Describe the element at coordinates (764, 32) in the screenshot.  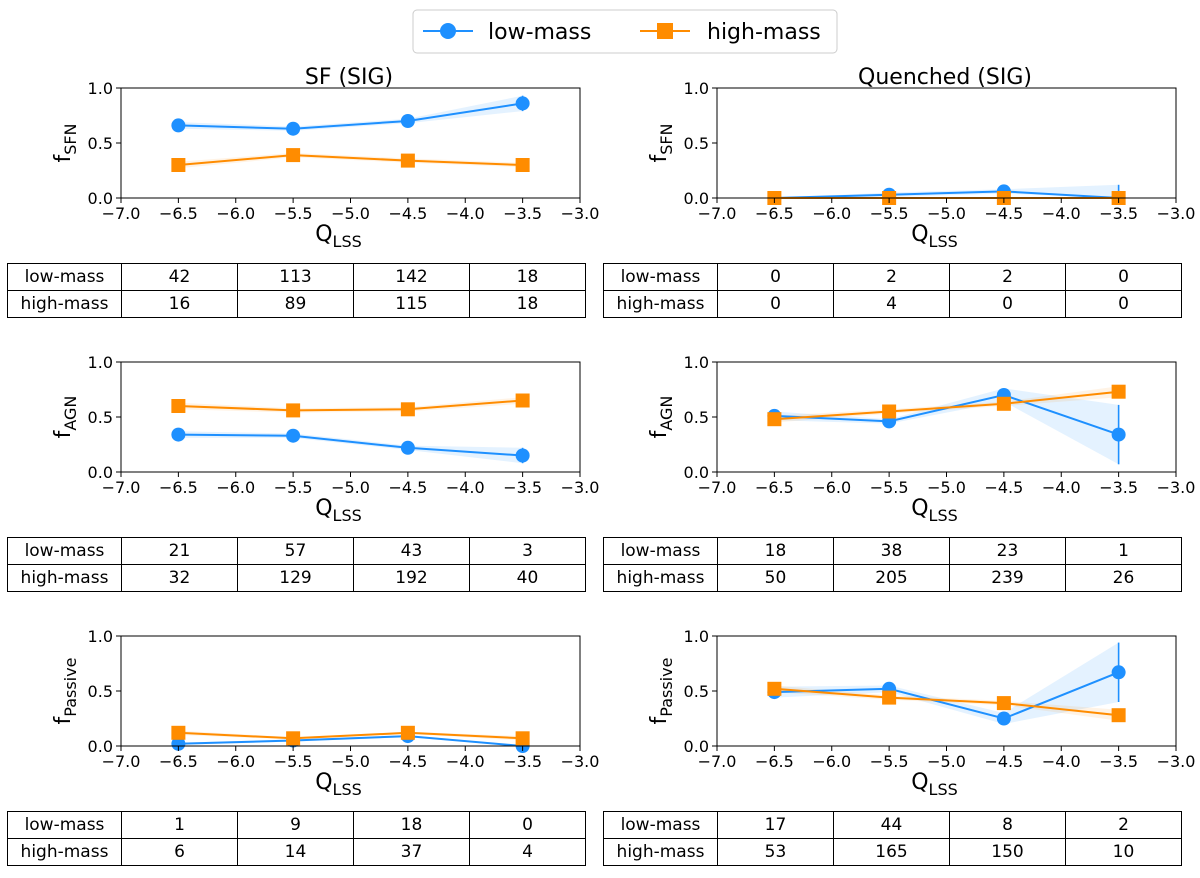
I see `legend-label-high-mass: high-mass` at that location.